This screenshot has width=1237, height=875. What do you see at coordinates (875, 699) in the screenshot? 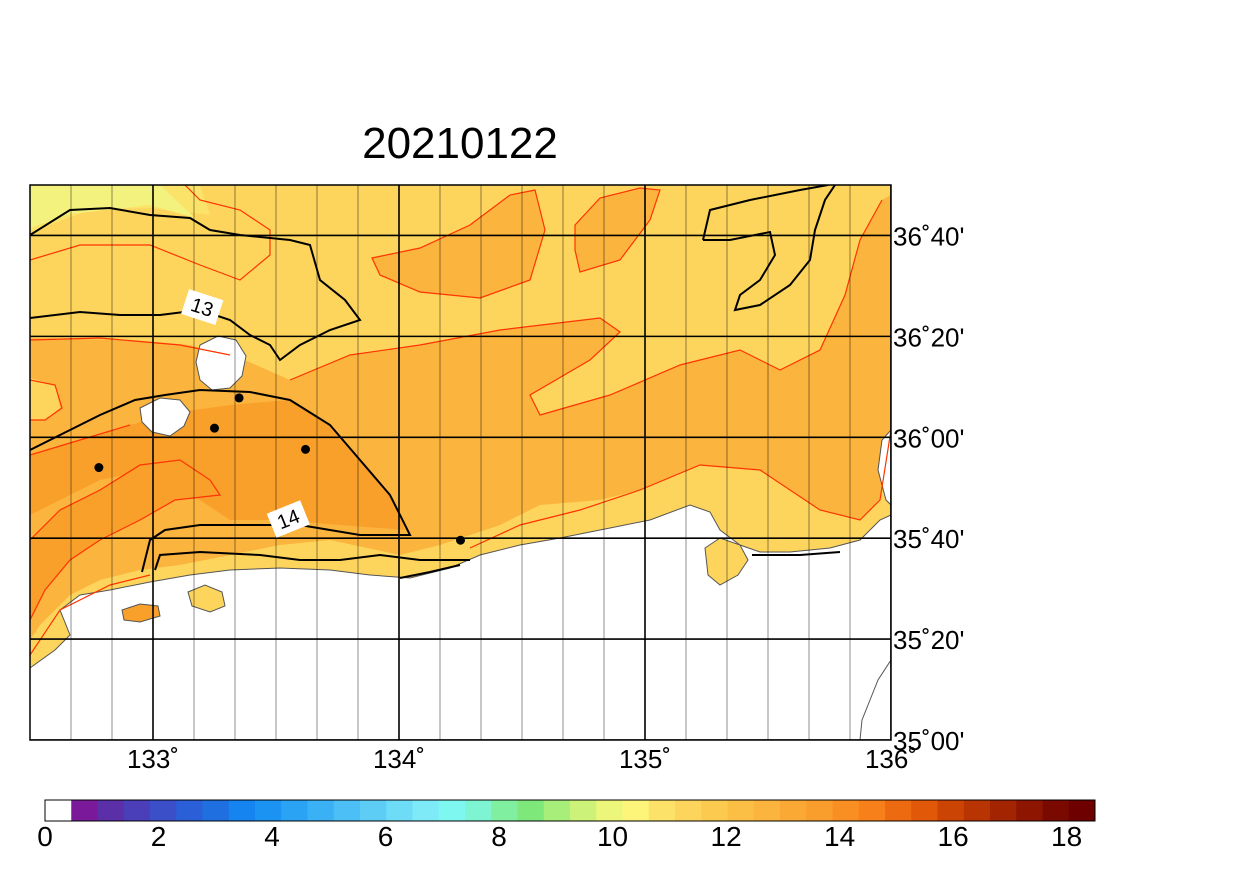
I see `land-southeast` at bounding box center [875, 699].